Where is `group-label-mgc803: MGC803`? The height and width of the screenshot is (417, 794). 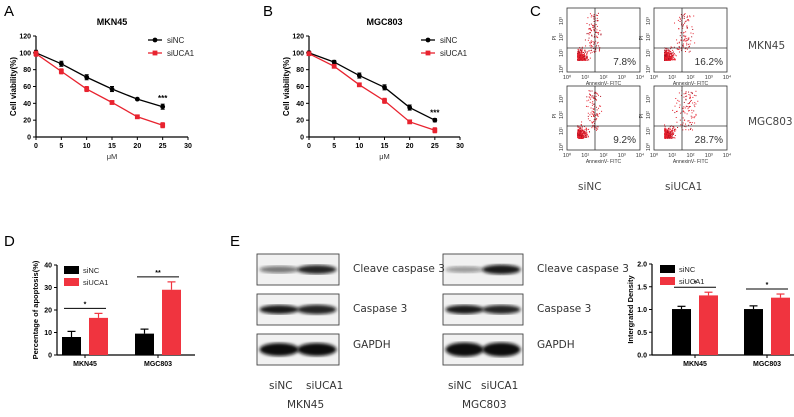
group-label-mgc803: MGC803 is located at coordinates (484, 405).